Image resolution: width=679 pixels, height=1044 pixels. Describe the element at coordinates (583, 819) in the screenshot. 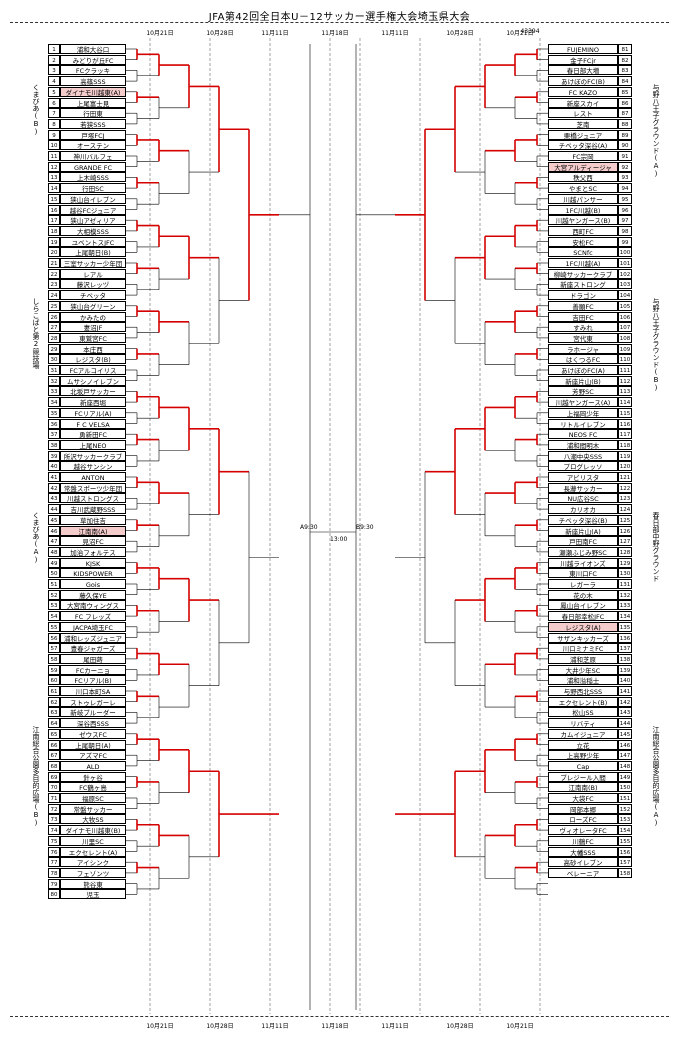

I see `team-name: ローズFC` at that location.